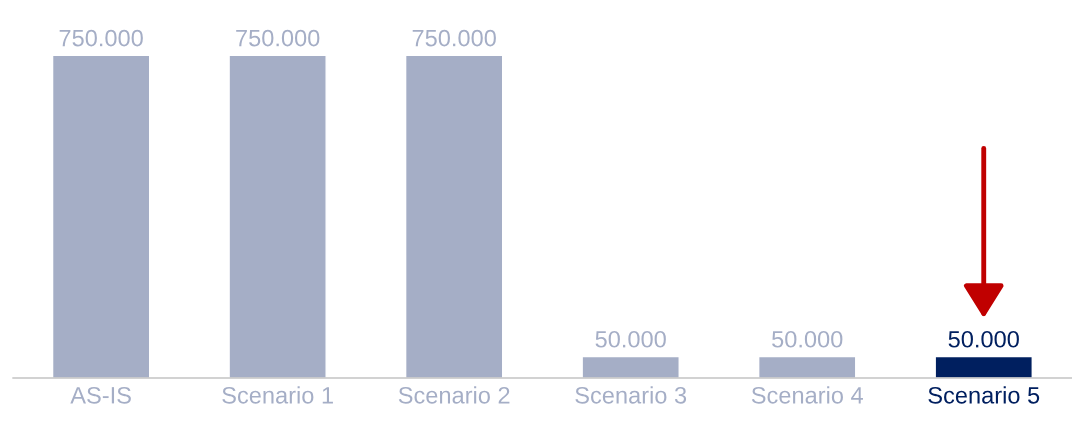  I want to click on x-tick-label: Scenario 4, so click(807, 395).